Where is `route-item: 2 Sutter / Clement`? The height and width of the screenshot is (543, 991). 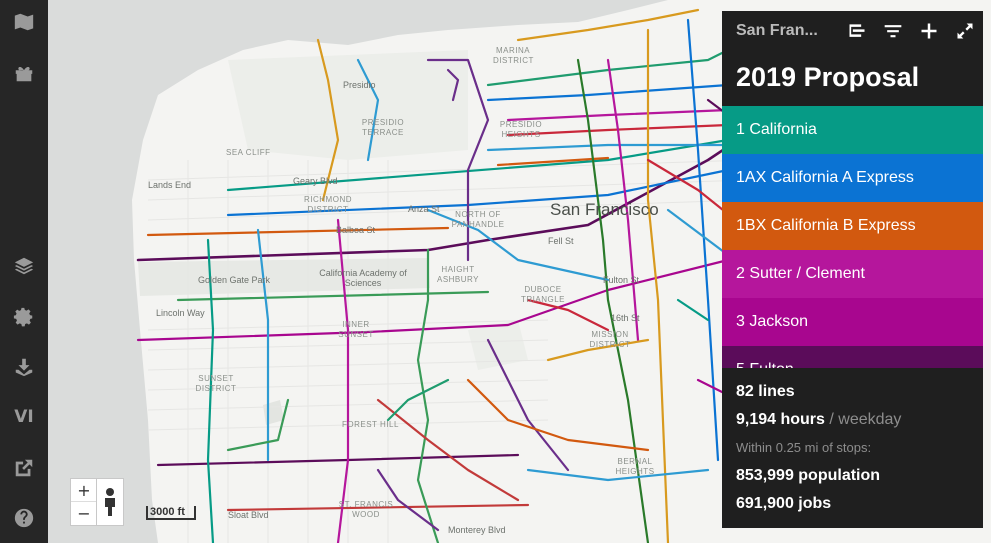
route-item: 2 Sutter / Clement is located at coordinates (852, 274).